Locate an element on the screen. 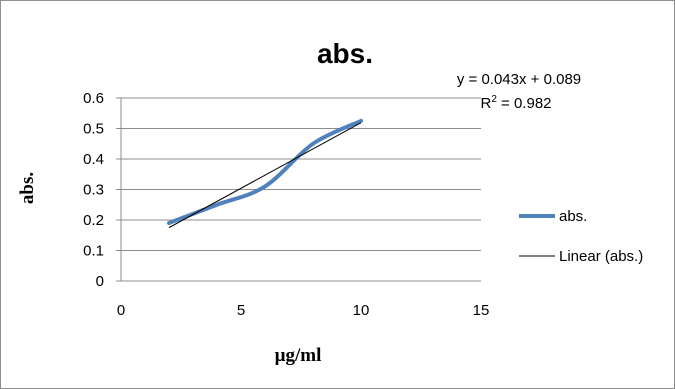 The height and width of the screenshot is (389, 675). x-tick-label: 10 is located at coordinates (361, 310).